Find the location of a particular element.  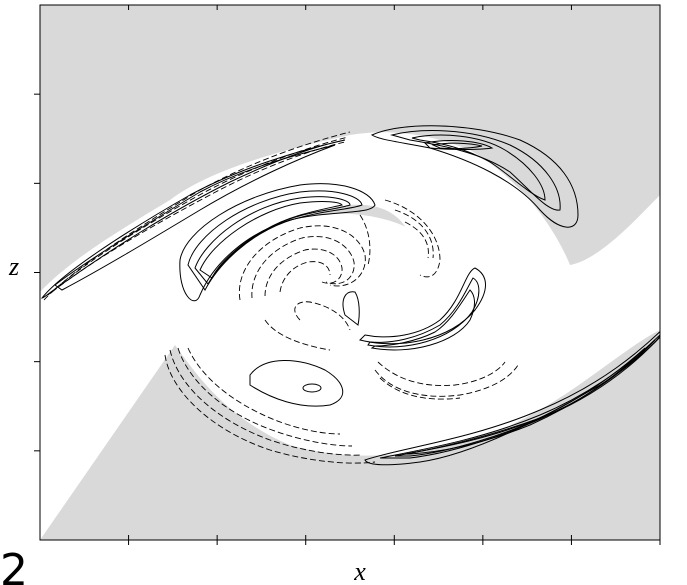

y-axis-label: z is located at coordinates (13, 266).